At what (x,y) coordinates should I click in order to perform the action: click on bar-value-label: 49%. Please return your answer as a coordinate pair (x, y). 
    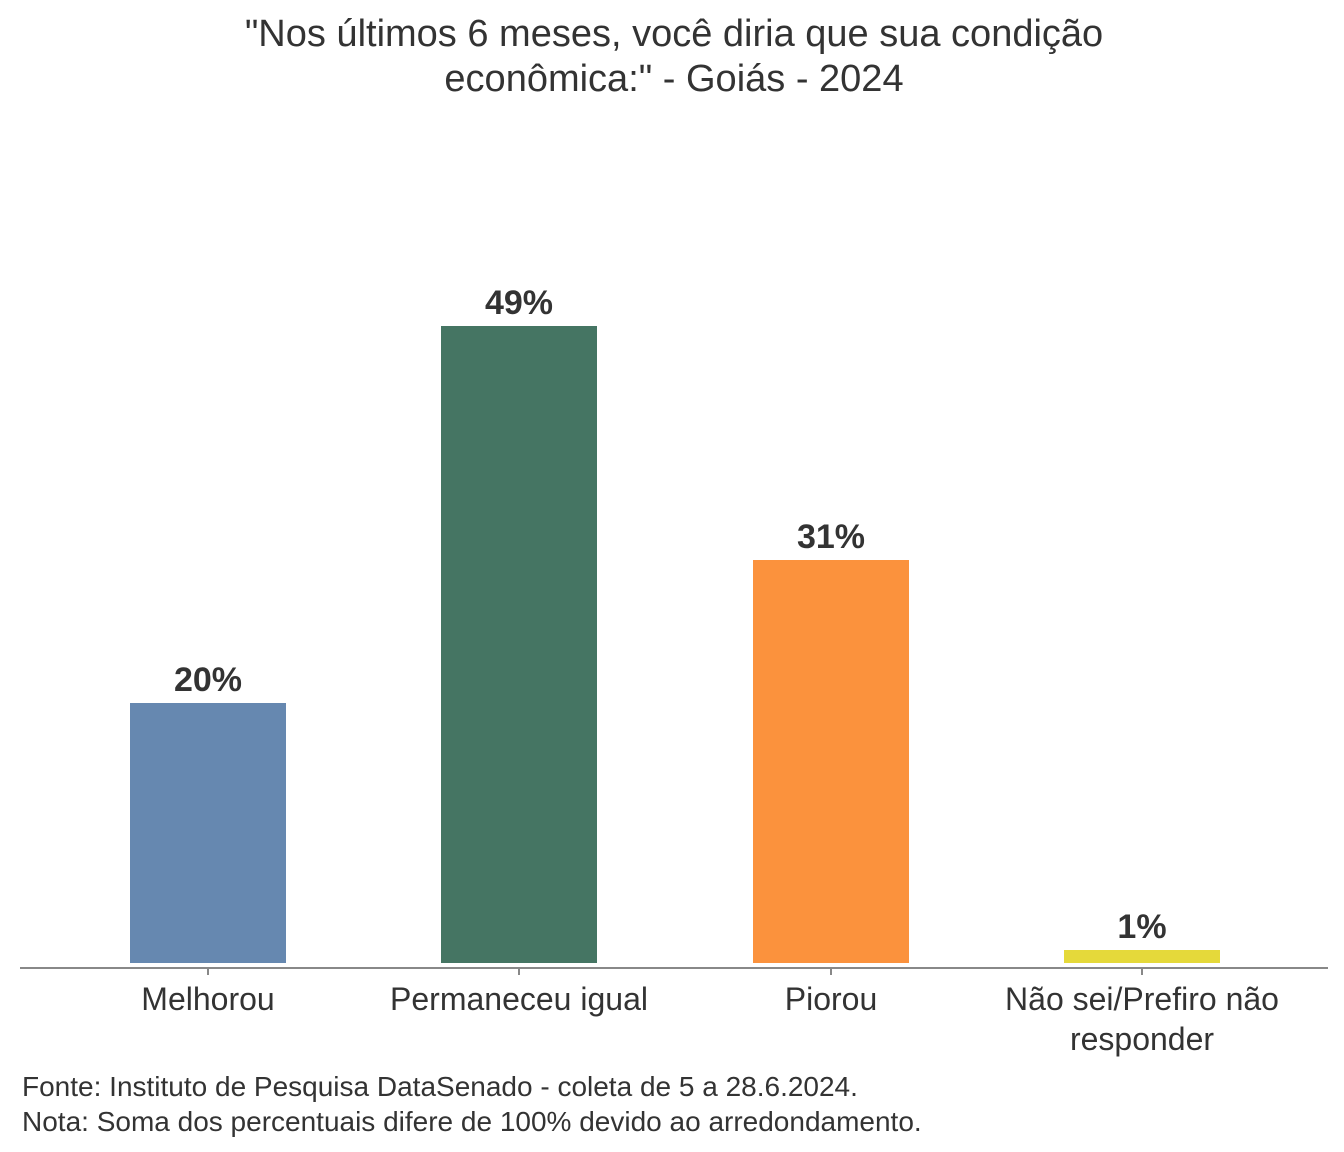
    Looking at the image, I should click on (519, 303).